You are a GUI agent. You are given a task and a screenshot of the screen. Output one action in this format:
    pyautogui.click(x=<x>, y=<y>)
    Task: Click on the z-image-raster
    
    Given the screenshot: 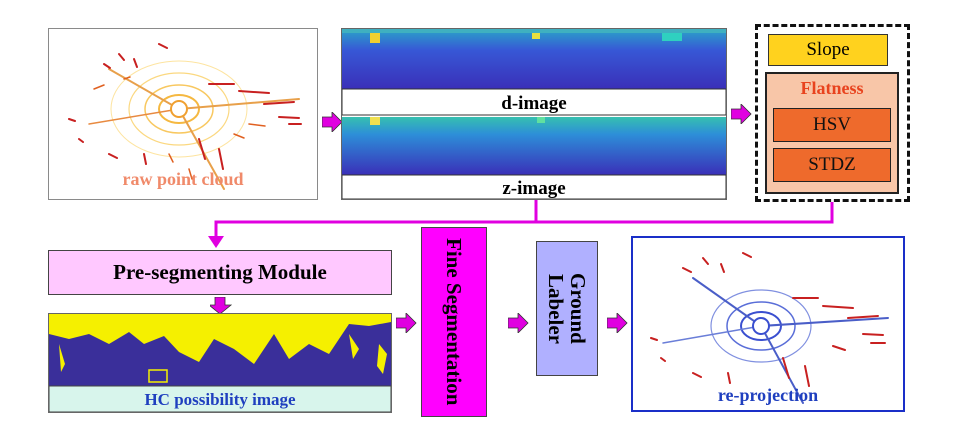 What is the action you would take?
    pyautogui.click(x=534, y=146)
    